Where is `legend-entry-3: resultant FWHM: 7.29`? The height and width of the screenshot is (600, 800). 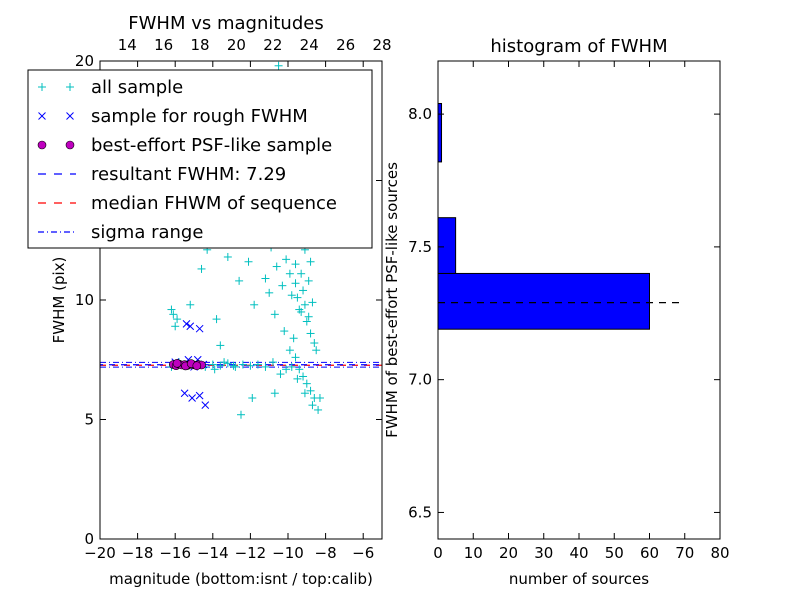 legend-entry-3: resultant FWHM: 7.29 is located at coordinates (162, 174).